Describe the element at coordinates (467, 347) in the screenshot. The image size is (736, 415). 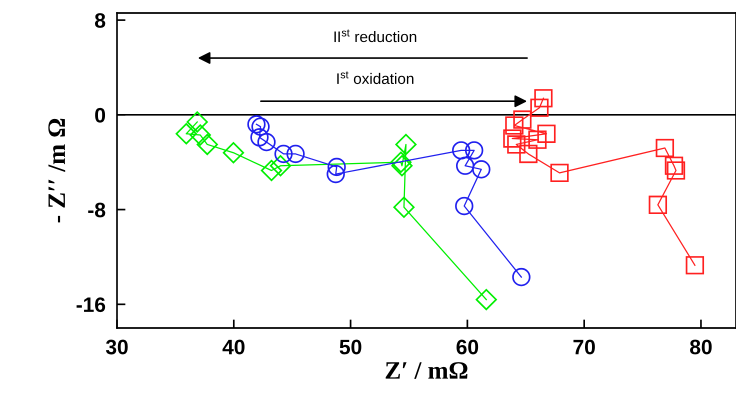
I see `x-tick-label: 60` at that location.